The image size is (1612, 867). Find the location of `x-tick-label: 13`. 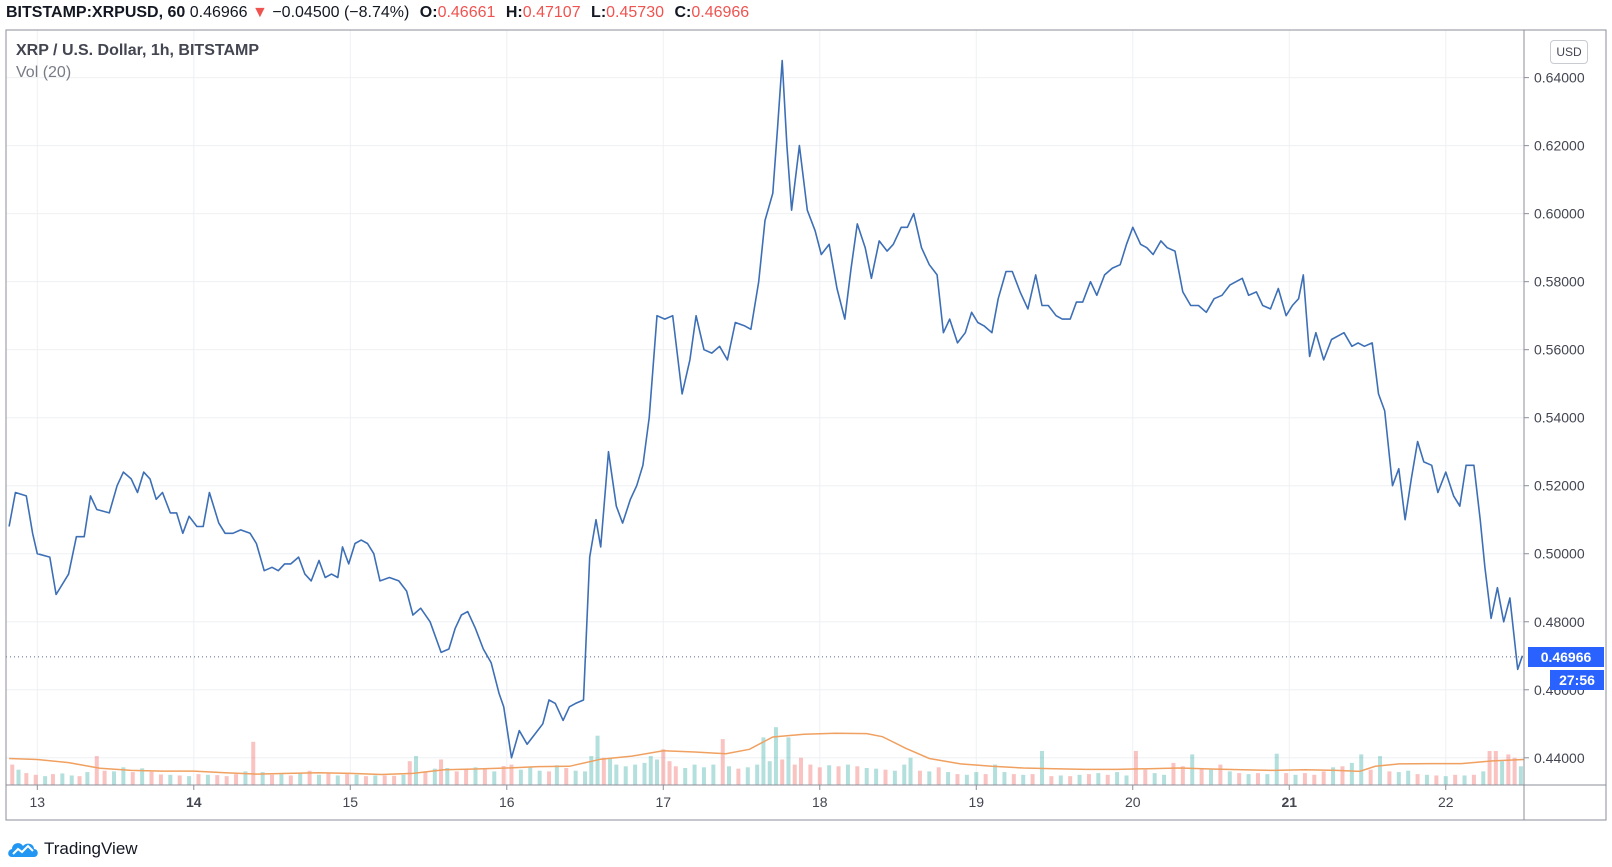

x-tick-label: 13 is located at coordinates (38, 802).